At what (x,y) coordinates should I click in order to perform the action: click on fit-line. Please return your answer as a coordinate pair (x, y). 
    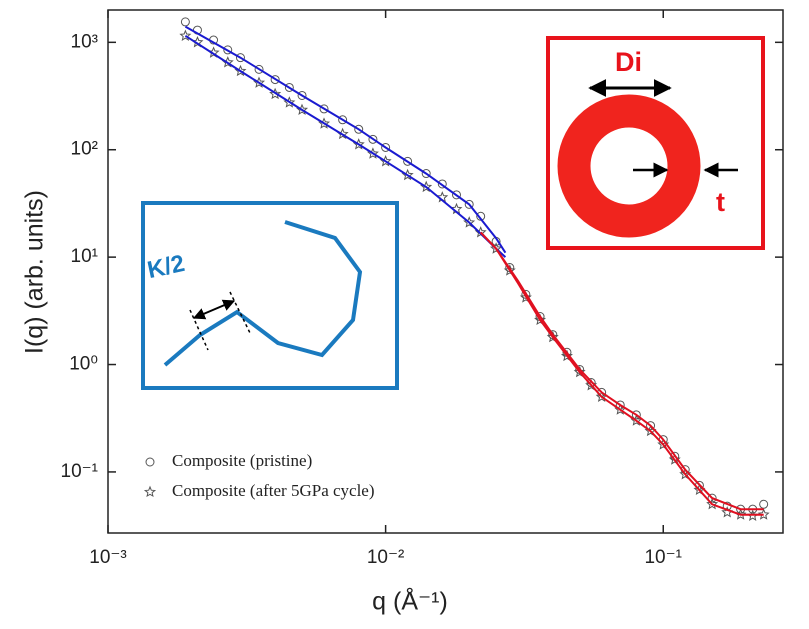
    Looking at the image, I should click on (345, 139).